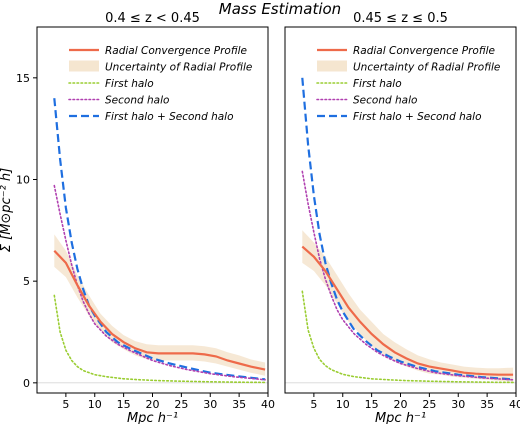  Describe the element at coordinates (23, 180) in the screenshot. I see `y-tick-label: 10` at that location.